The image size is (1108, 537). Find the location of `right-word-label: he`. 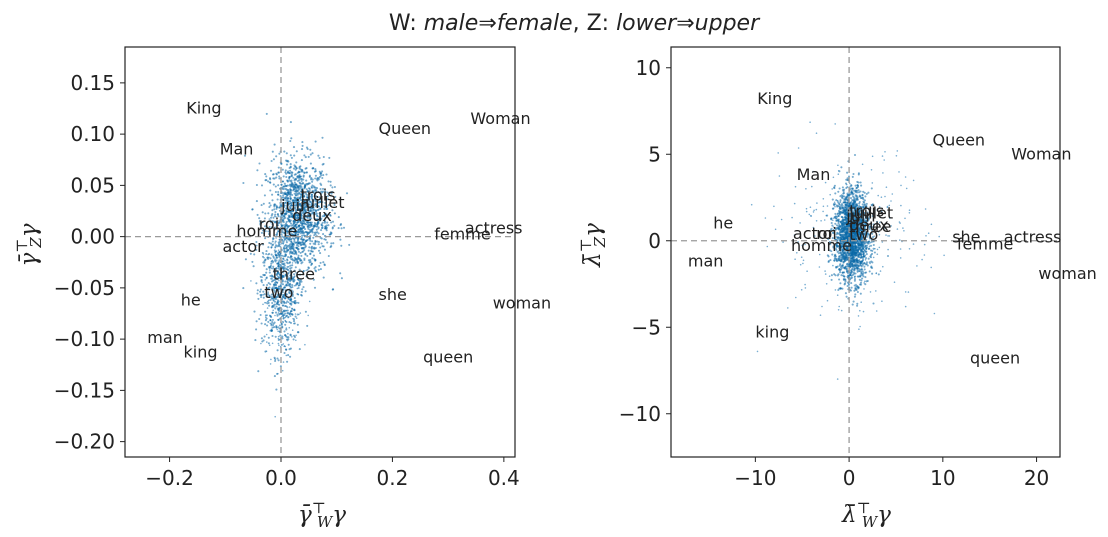

right-word-label: he is located at coordinates (723, 223).